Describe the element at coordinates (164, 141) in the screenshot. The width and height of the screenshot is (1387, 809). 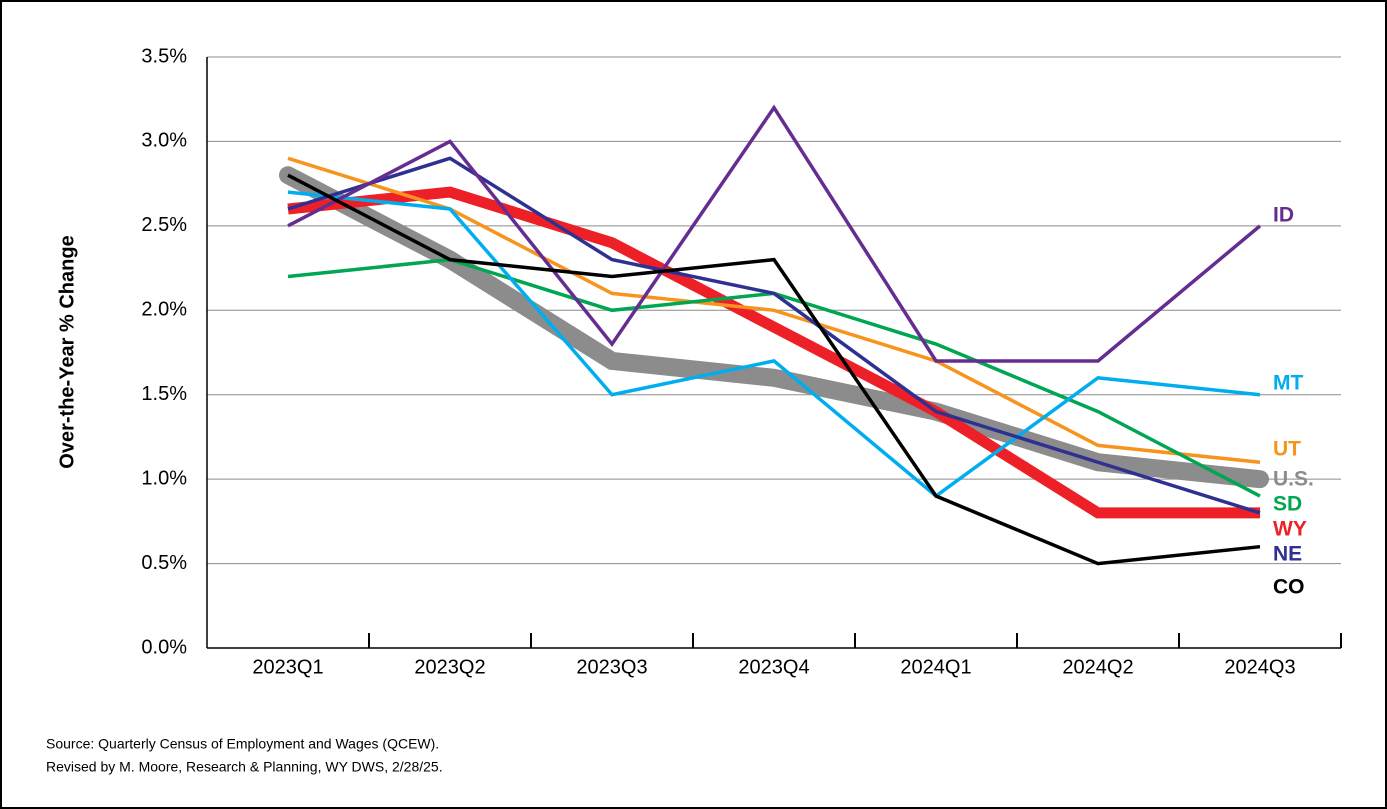
I see `y-tick-label: 3.0%` at that location.